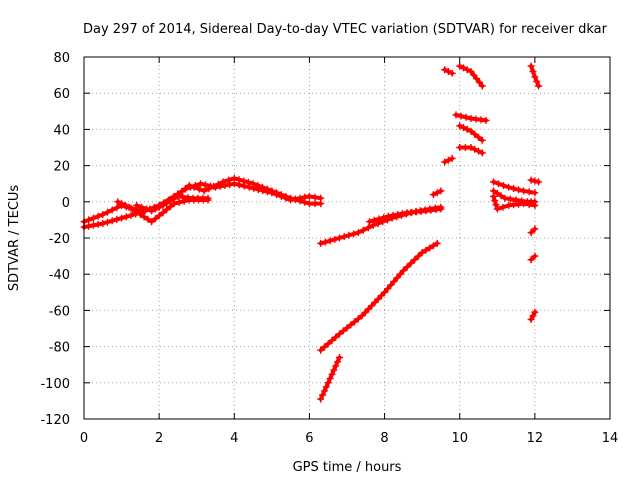  I want to click on x-tick-label: 10, so click(459, 438).